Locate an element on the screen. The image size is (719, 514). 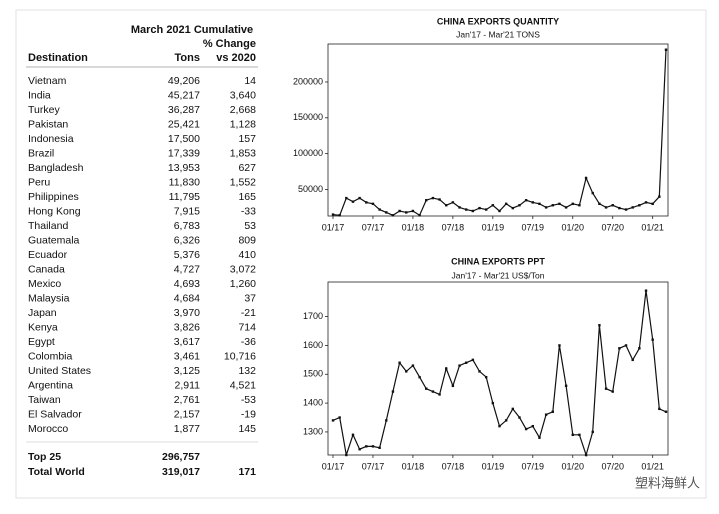
table-cell: Morocco is located at coordinates (48, 429).